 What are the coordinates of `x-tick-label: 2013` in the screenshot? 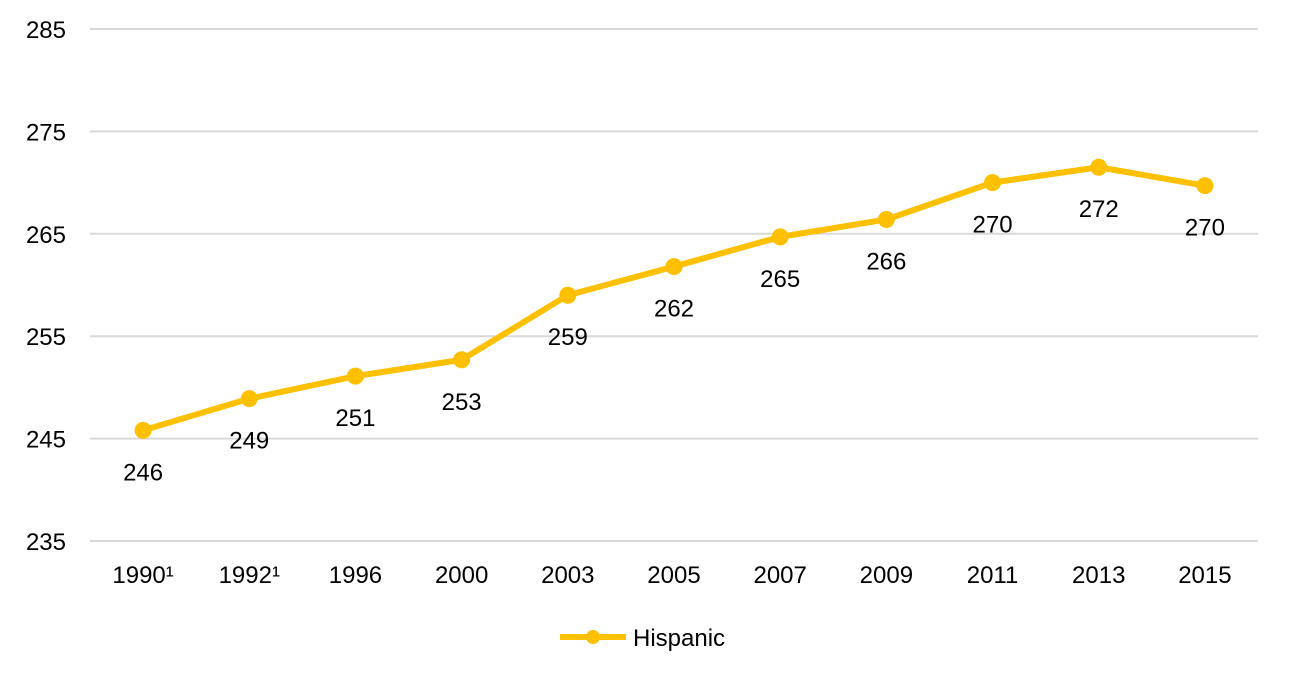 It's located at (1098, 575).